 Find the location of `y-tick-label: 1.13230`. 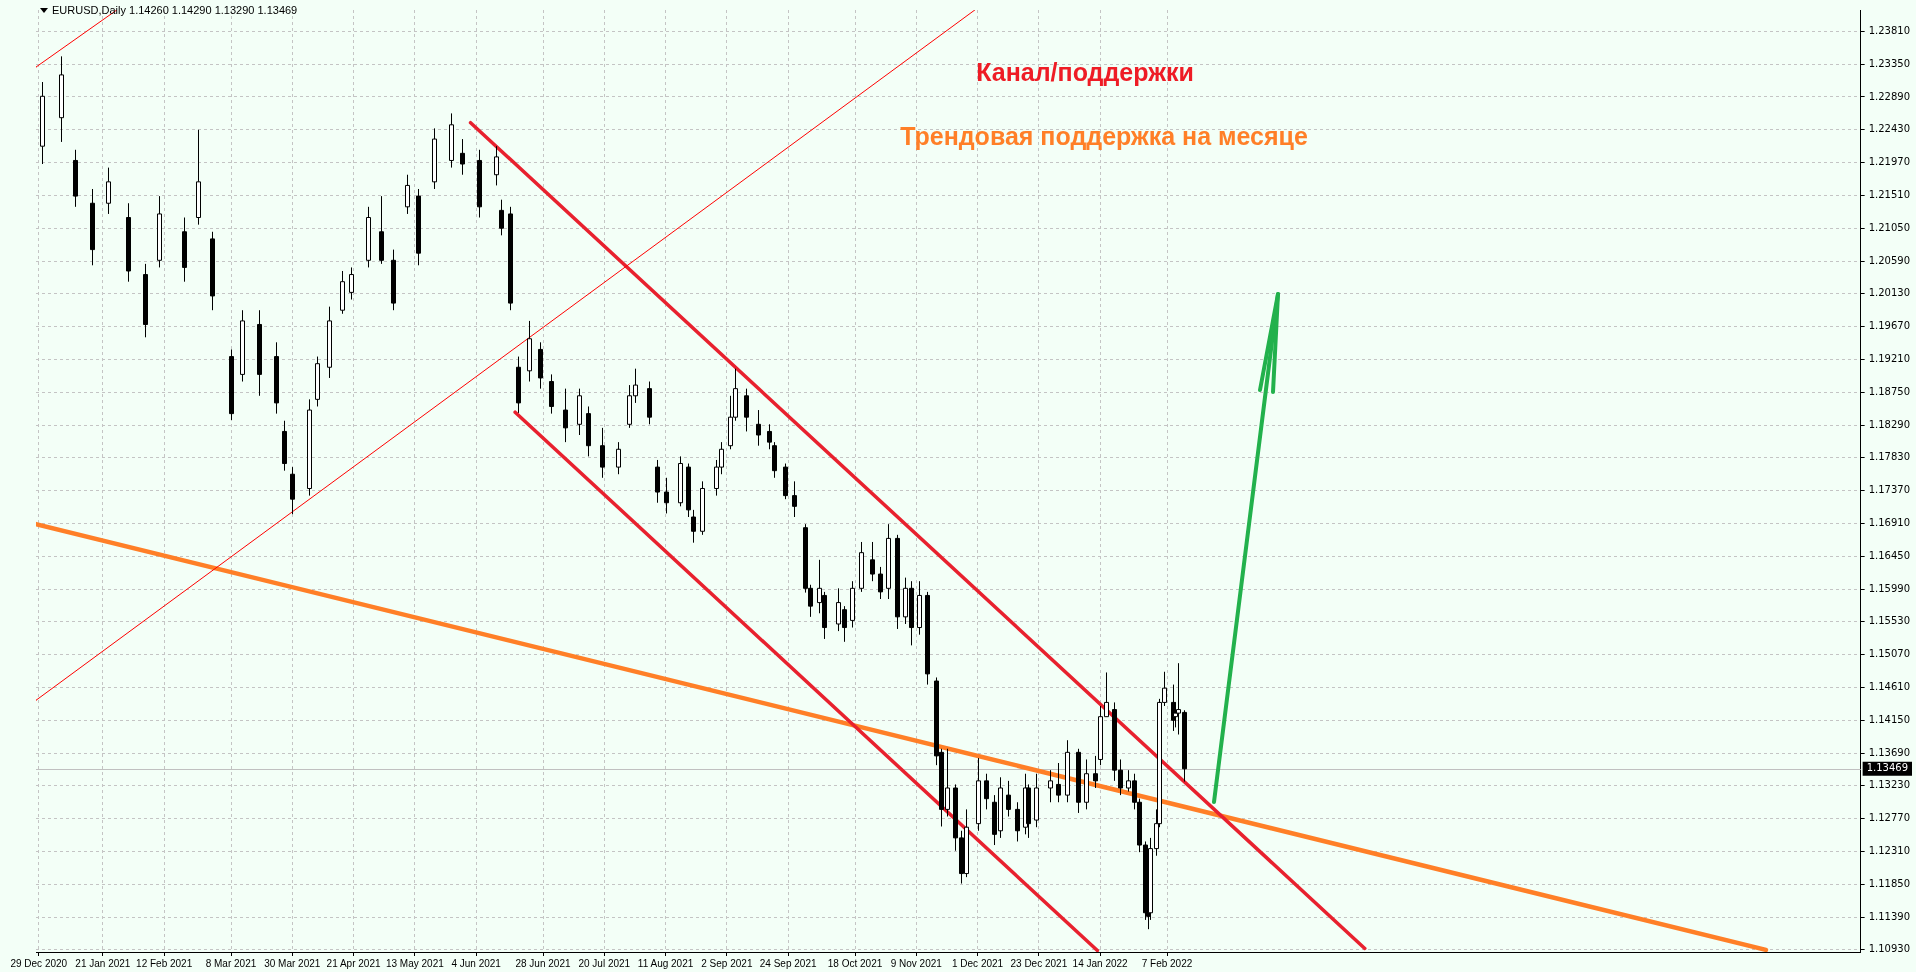

y-tick-label: 1.13230 is located at coordinates (1889, 785).